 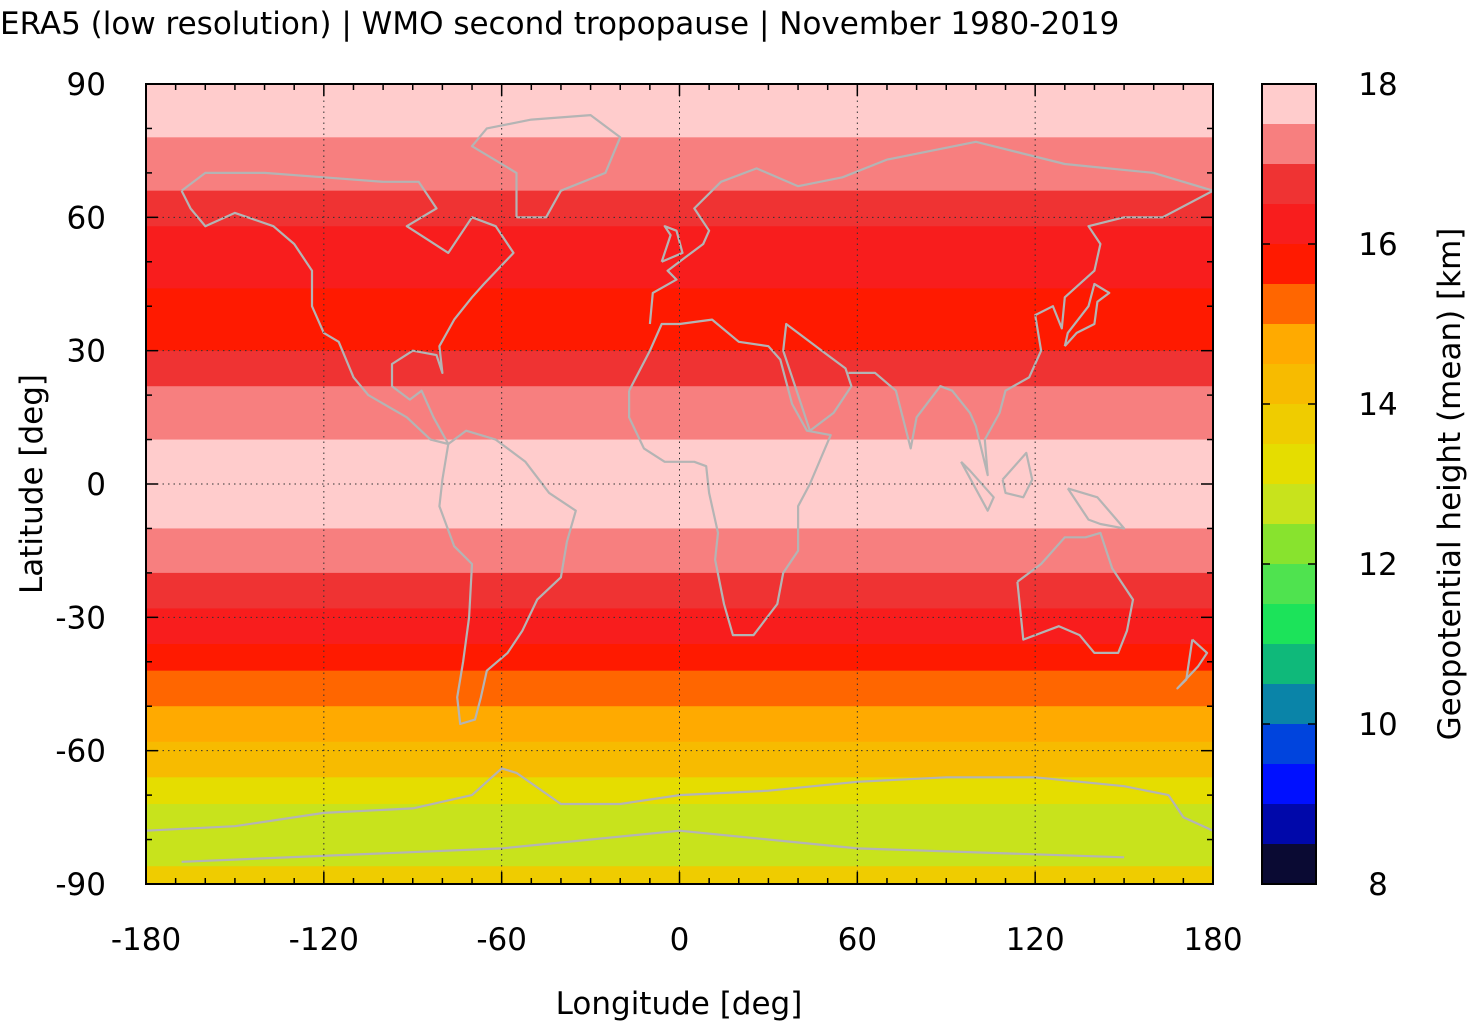 I want to click on x-axis-label: Longitude [deg], so click(x=679, y=1004).